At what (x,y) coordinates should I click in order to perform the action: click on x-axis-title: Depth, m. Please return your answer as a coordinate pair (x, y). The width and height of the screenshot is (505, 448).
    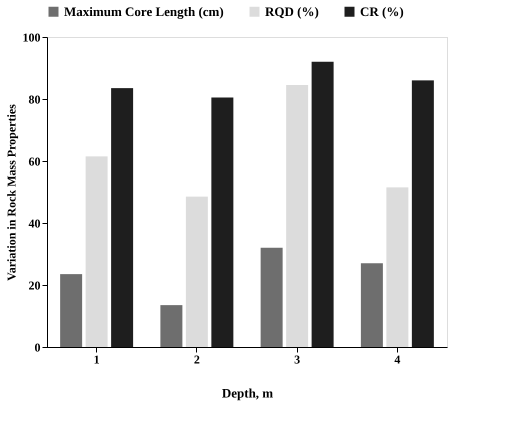
    Looking at the image, I should click on (248, 393).